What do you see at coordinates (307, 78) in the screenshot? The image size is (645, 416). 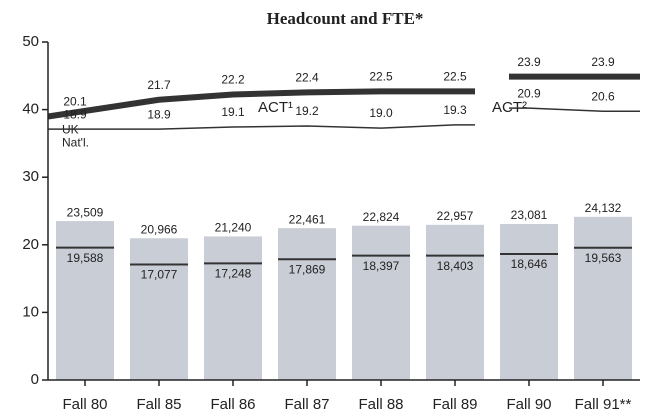 I see `line-label: 22.4` at bounding box center [307, 78].